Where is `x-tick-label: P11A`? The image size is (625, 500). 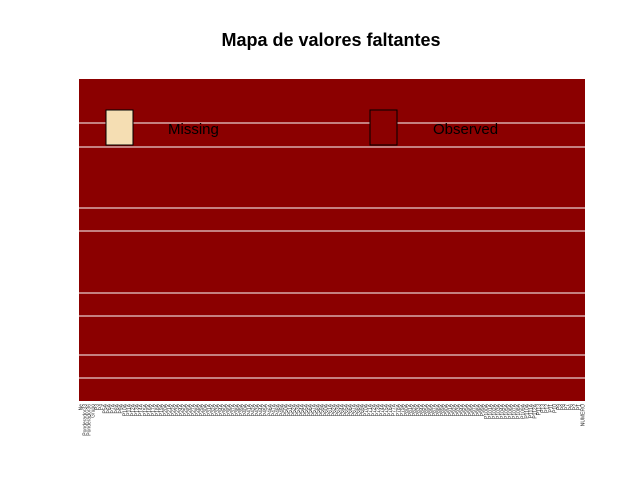
x-tick-label: P11A is located at coordinates (130, 409).